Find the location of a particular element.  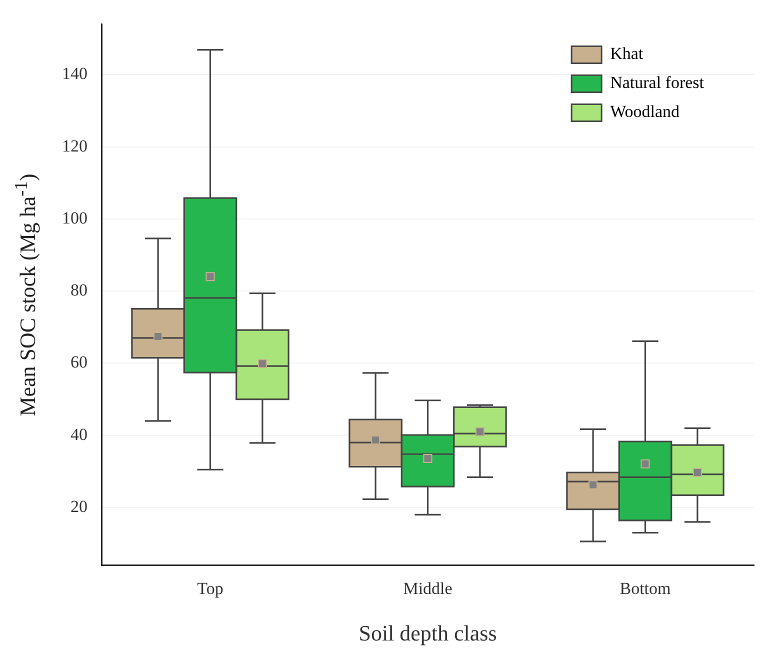

legend-label: Natural forest is located at coordinates (657, 82).